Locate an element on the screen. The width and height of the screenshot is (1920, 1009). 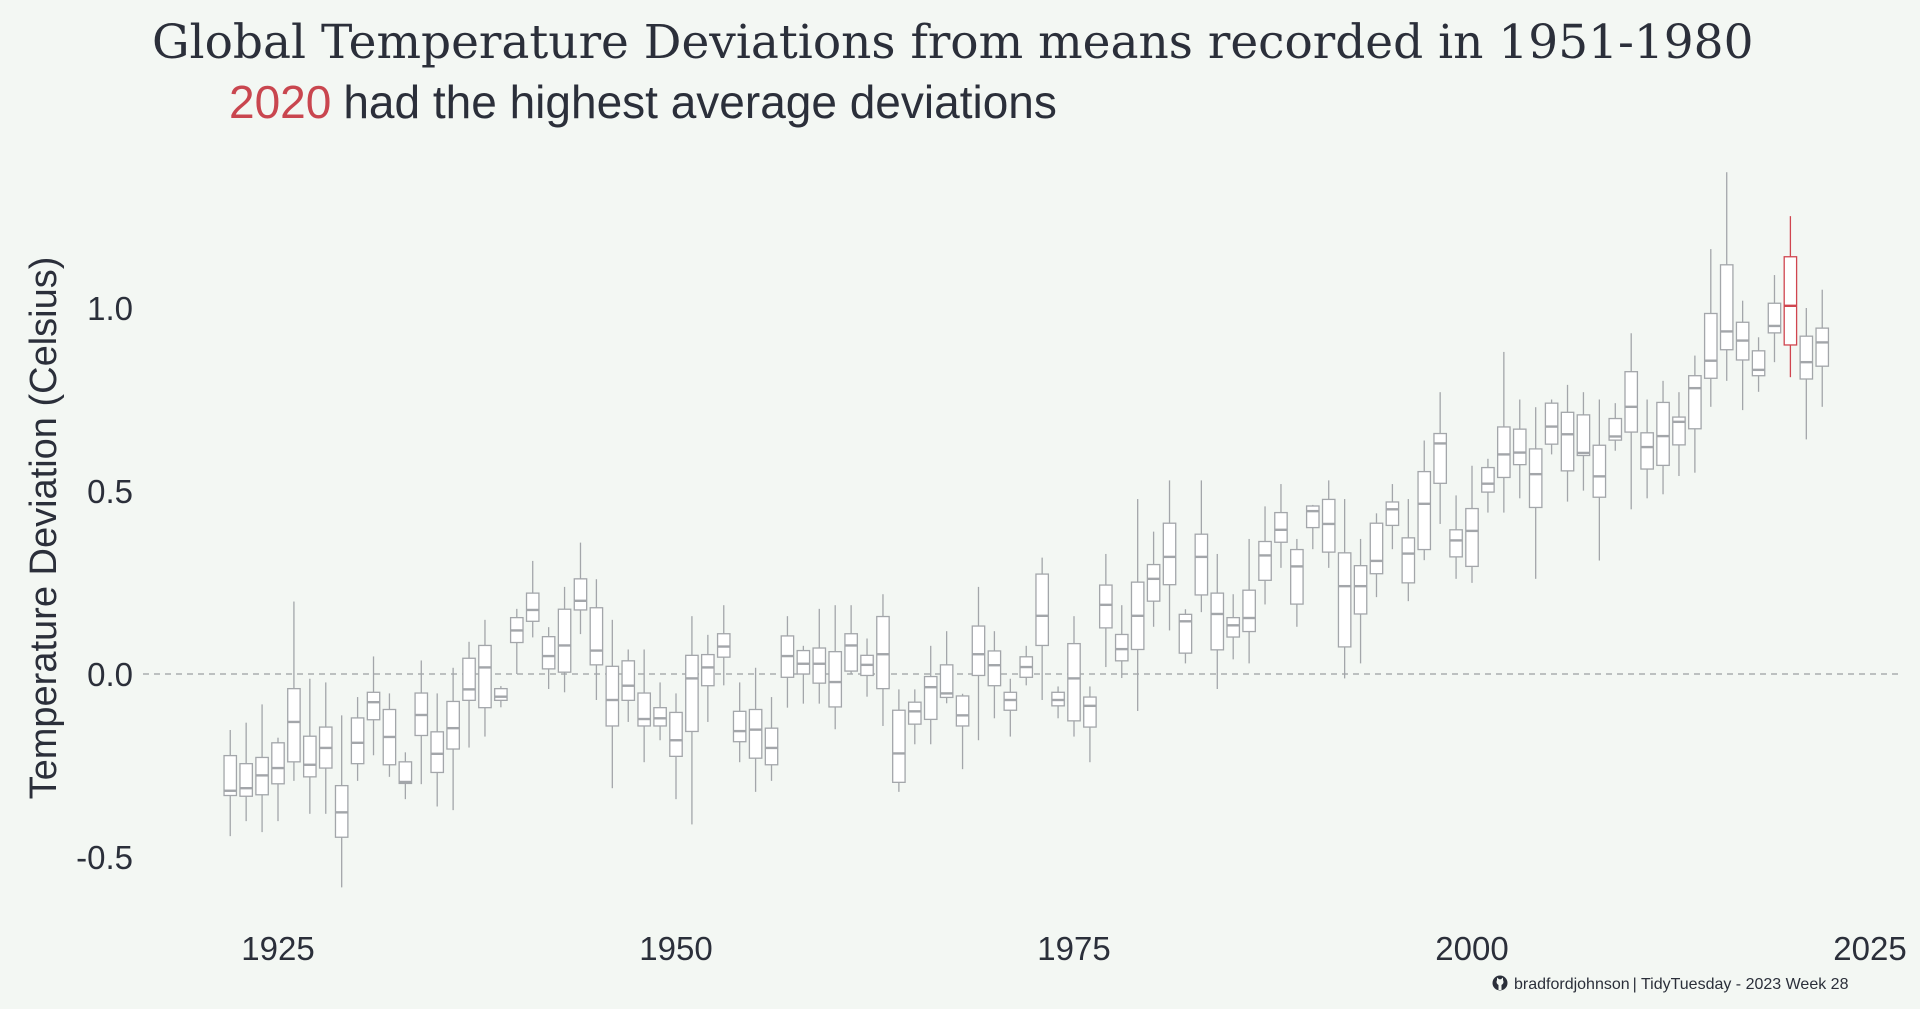
box-1959 is located at coordinates (819, 656).